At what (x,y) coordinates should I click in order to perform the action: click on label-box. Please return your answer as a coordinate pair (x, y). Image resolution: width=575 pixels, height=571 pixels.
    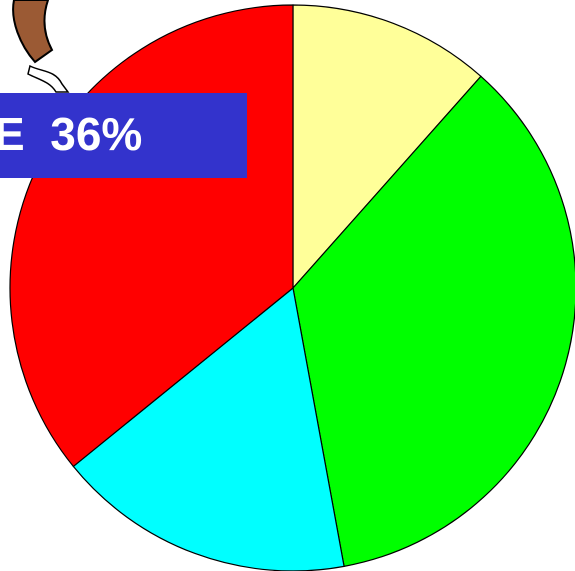
    Looking at the image, I should click on (123, 135).